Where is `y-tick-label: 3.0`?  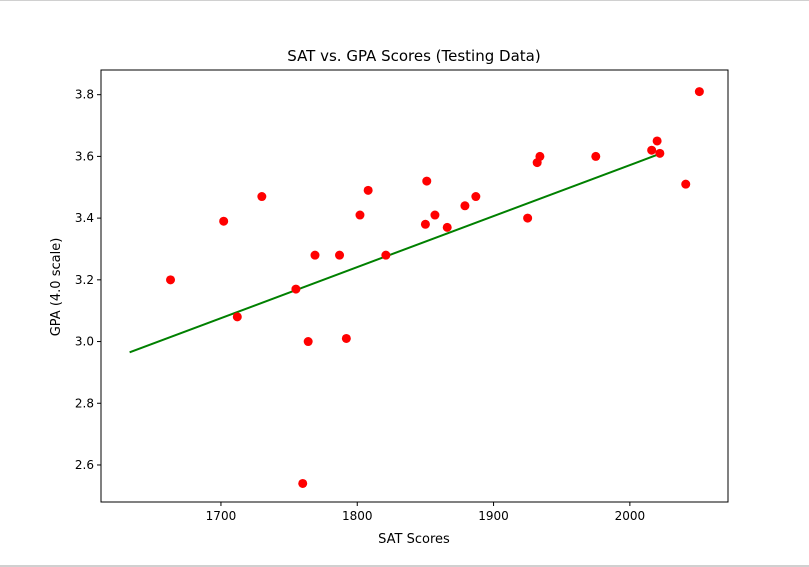 y-tick-label: 3.0 is located at coordinates (84, 342).